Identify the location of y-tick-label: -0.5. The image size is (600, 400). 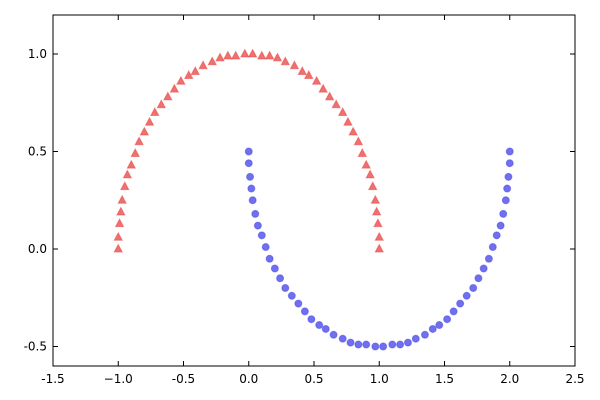
(35, 347).